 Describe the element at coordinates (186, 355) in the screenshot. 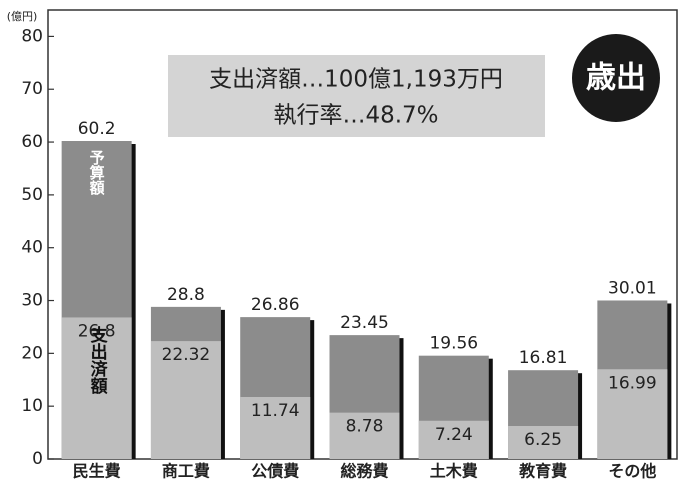

I see `value-label: 22.32` at that location.